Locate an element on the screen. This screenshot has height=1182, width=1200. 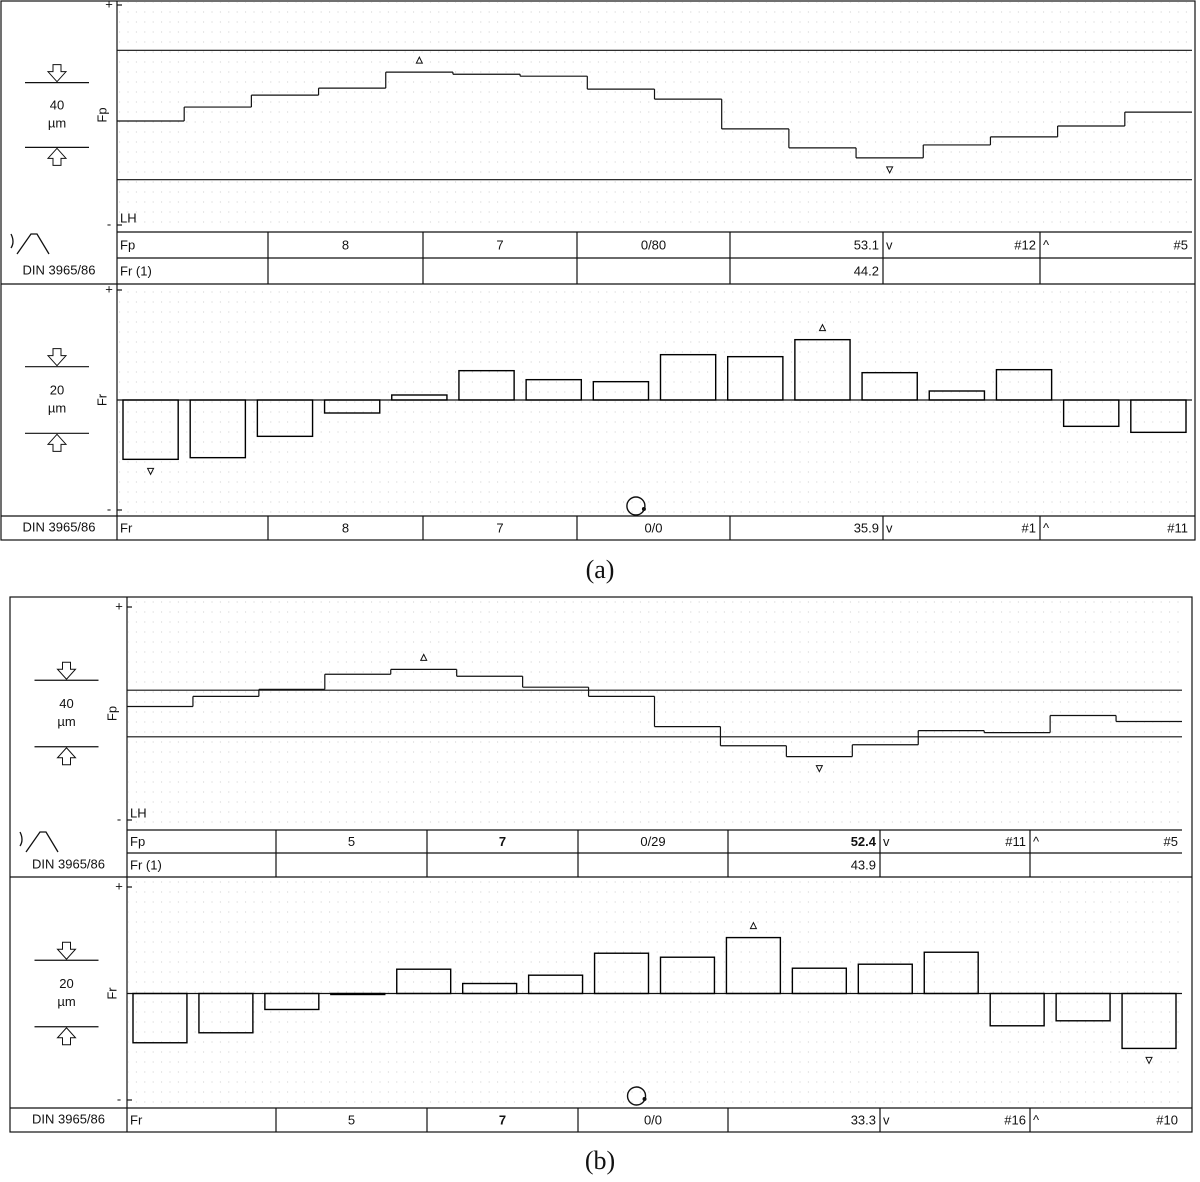
table-cell: 53.1 is located at coordinates (866, 244).